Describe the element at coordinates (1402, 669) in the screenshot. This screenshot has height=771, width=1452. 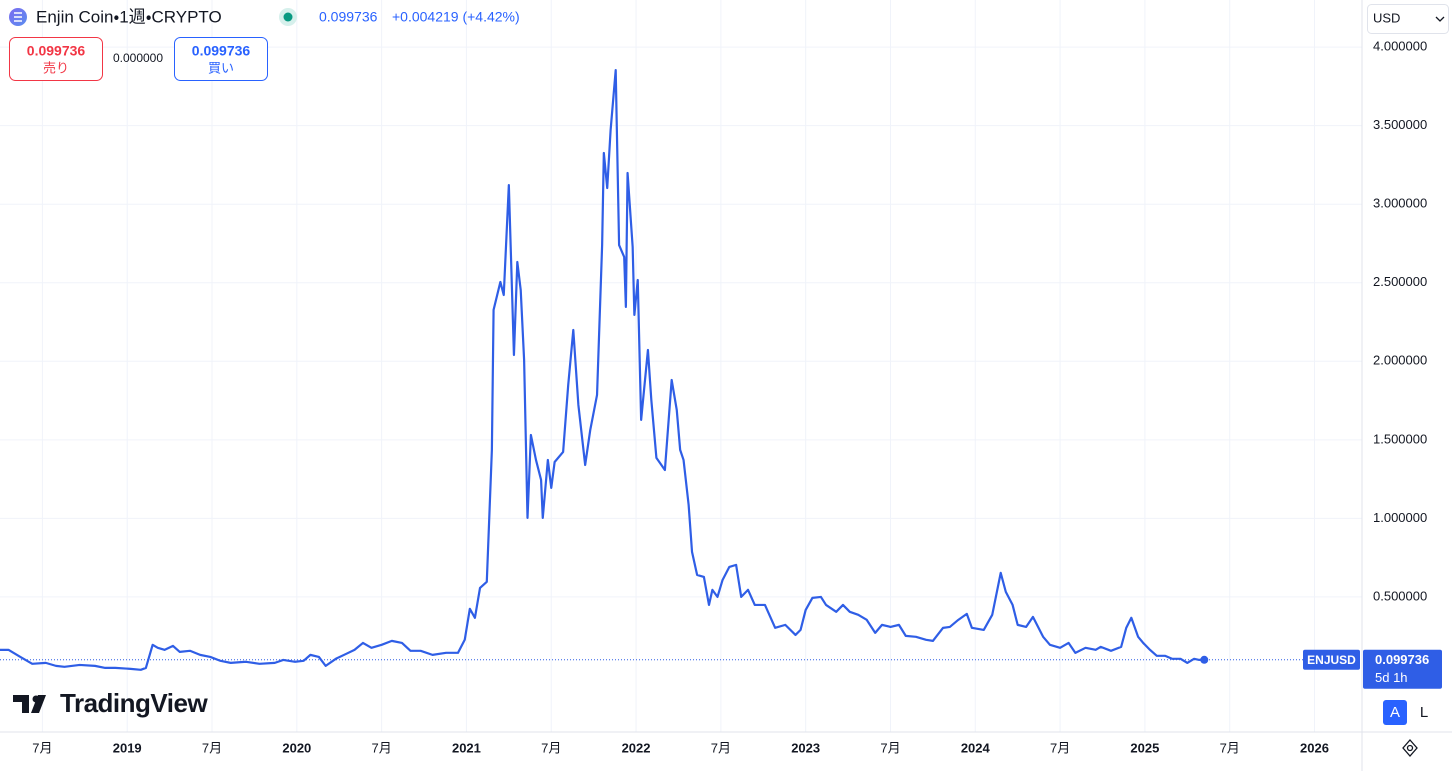
I see `price-tag` at that location.